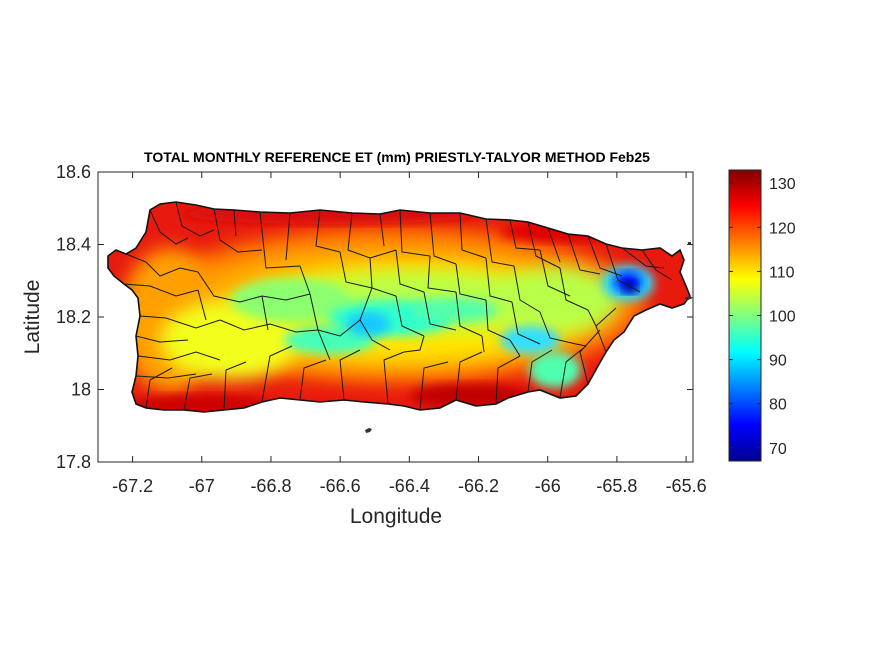 Image resolution: width=875 pixels, height=656 pixels. I want to click on colorbar: 70 80 90 100 110 120 130, so click(762, 315).